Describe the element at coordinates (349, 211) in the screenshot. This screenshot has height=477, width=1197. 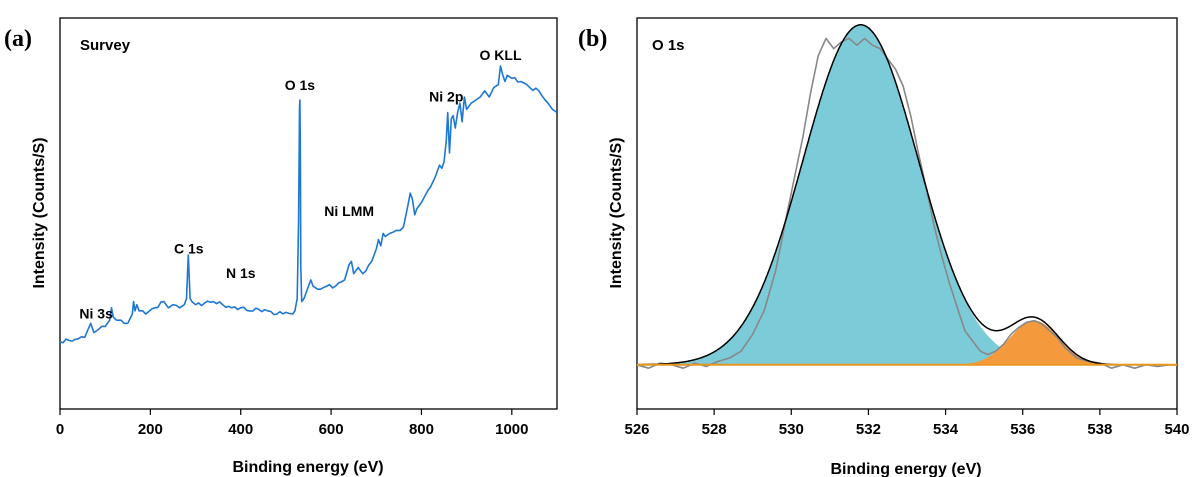
I see `peak-annotation: Ni LMM` at that location.